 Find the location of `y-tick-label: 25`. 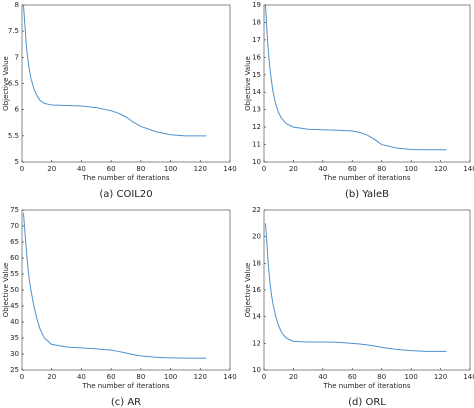

y-tick-label: 25 is located at coordinates (14, 370).